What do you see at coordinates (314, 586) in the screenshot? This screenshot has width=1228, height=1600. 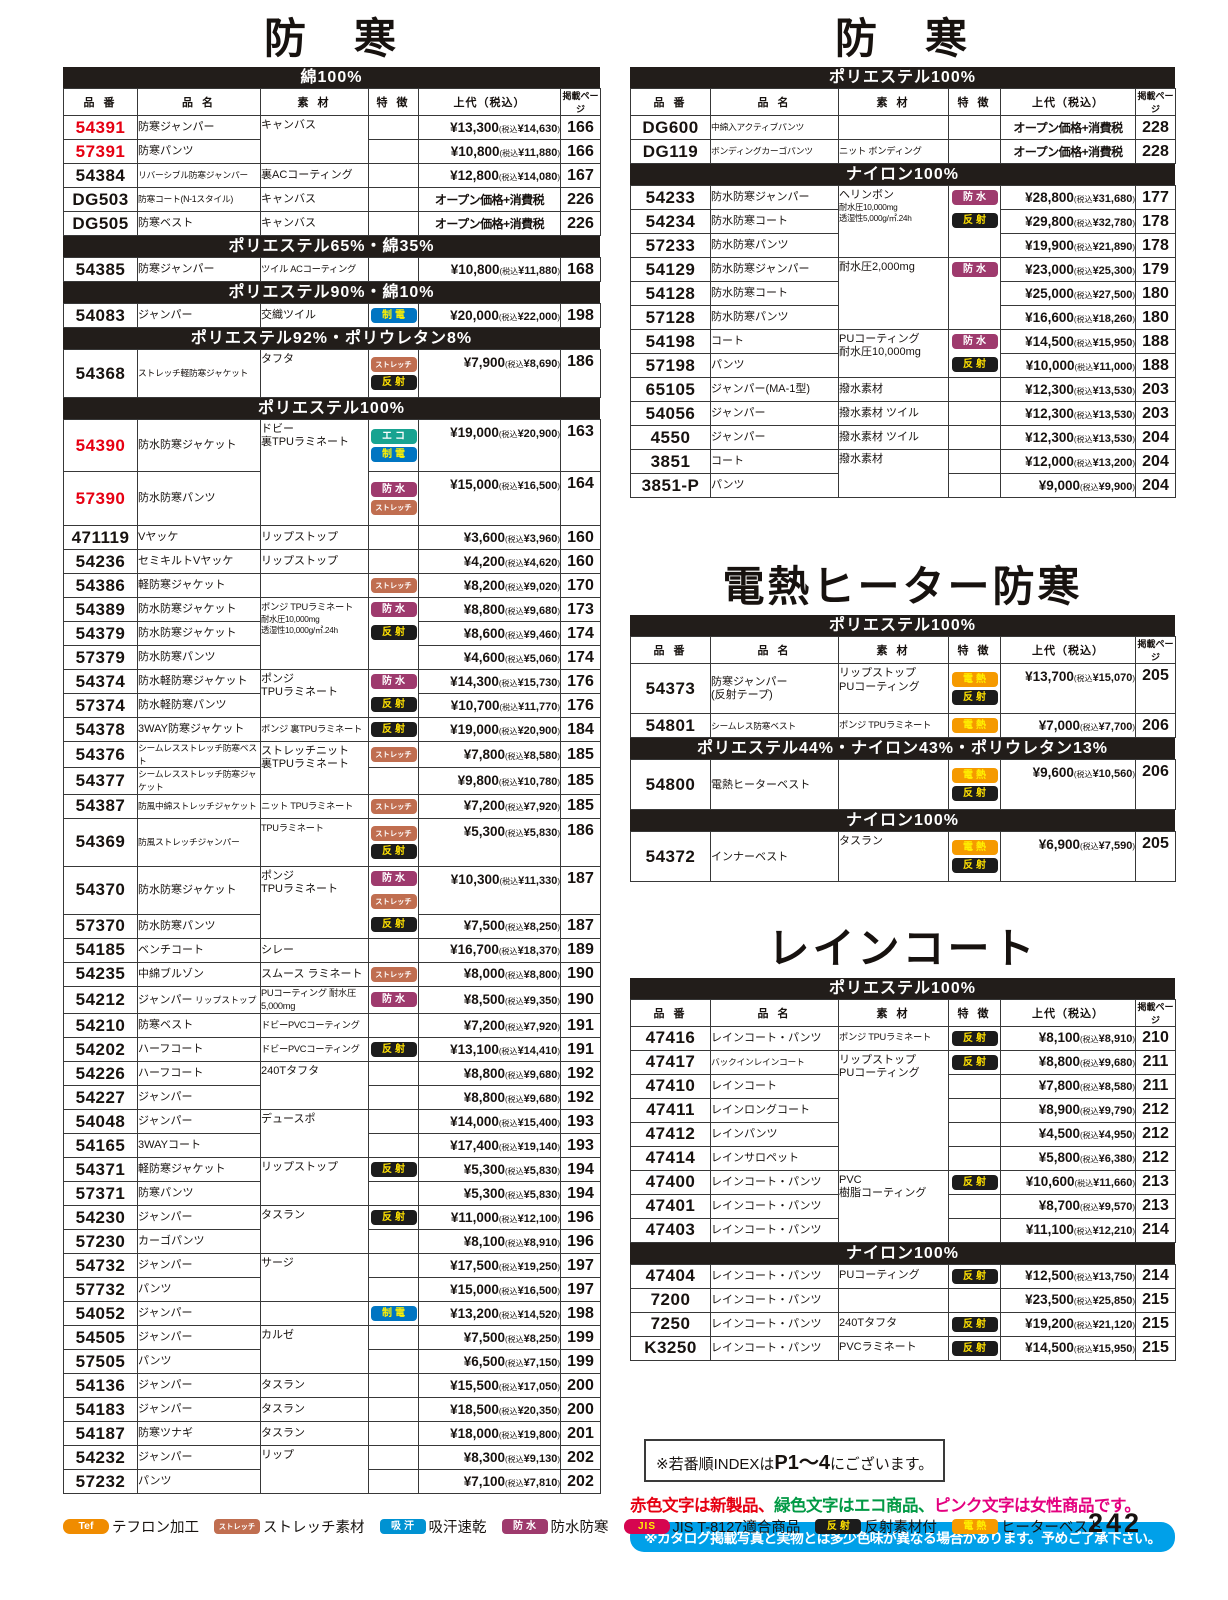 I see `item-material` at bounding box center [314, 586].